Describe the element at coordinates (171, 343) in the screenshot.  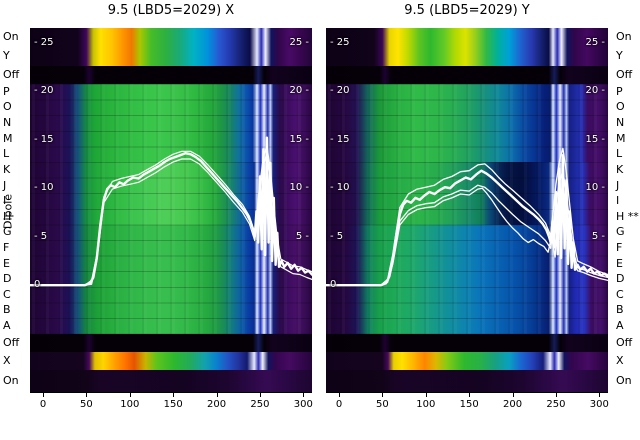
I see `heatmap-band-off-bottom` at that location.